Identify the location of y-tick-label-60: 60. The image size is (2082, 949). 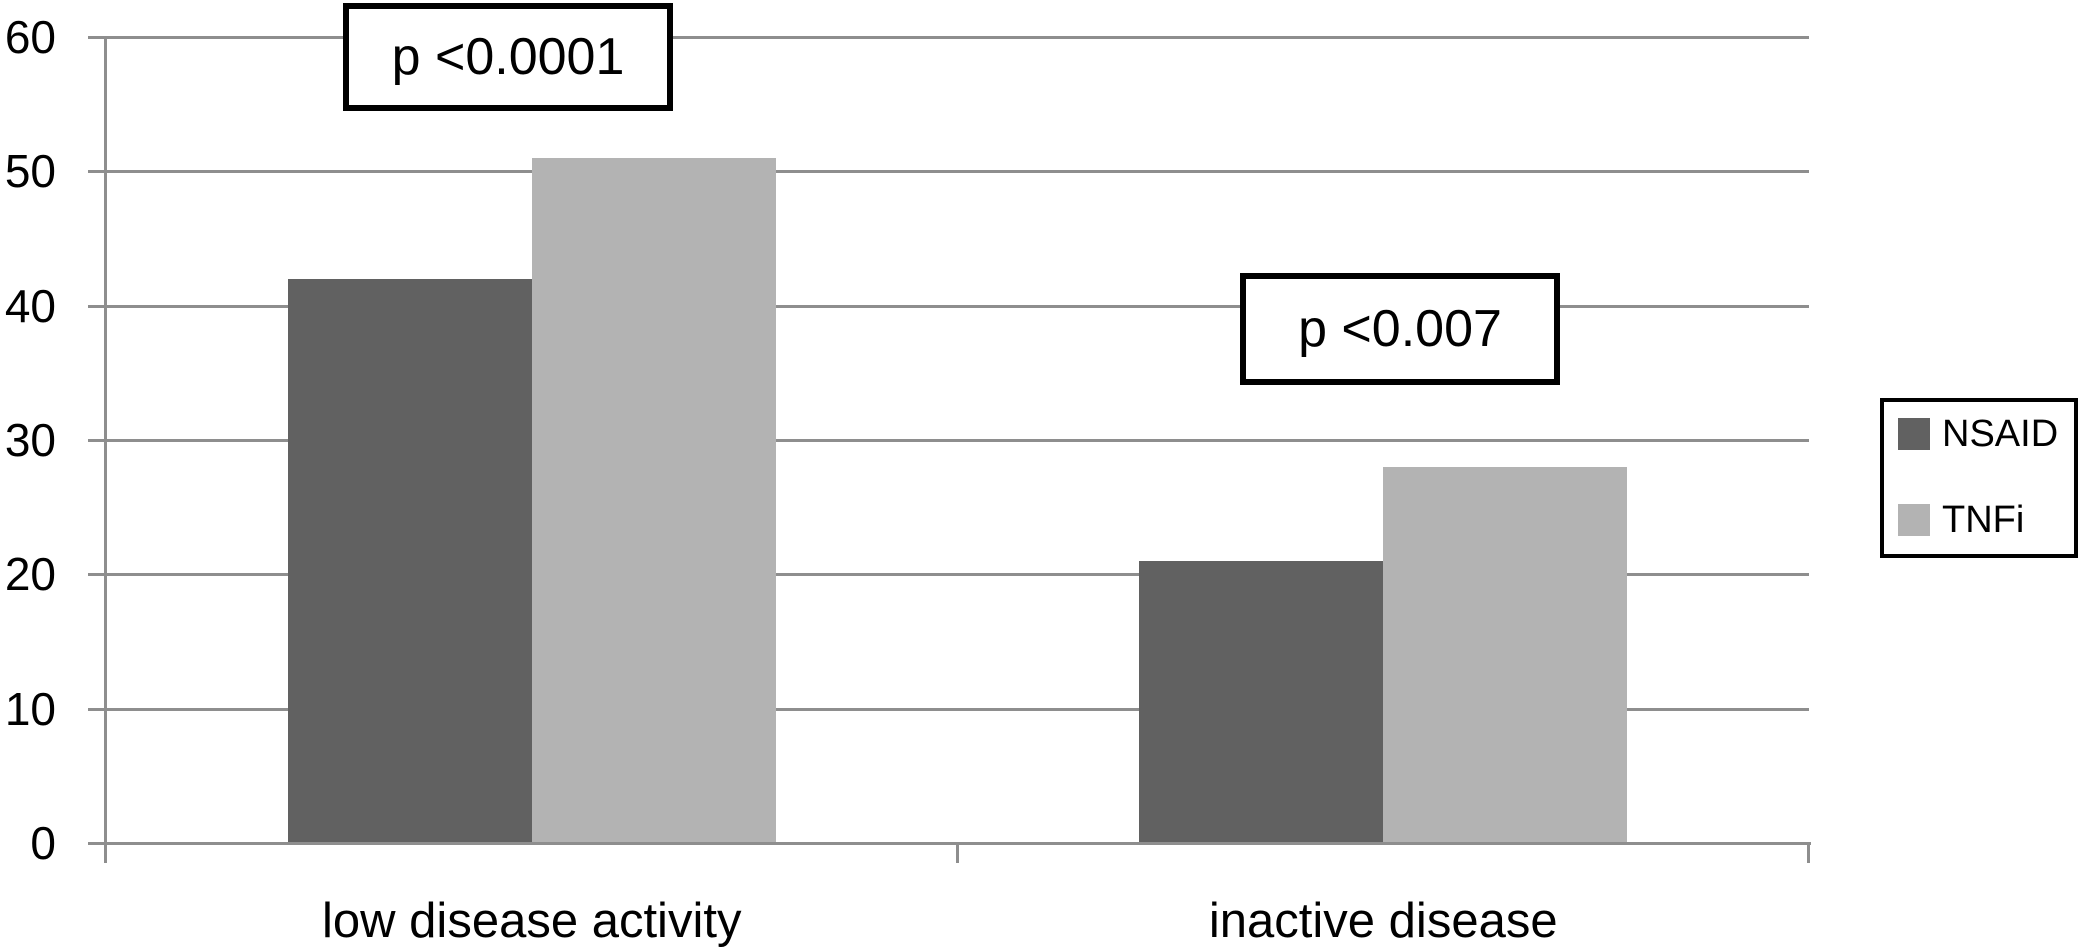
(30, 37).